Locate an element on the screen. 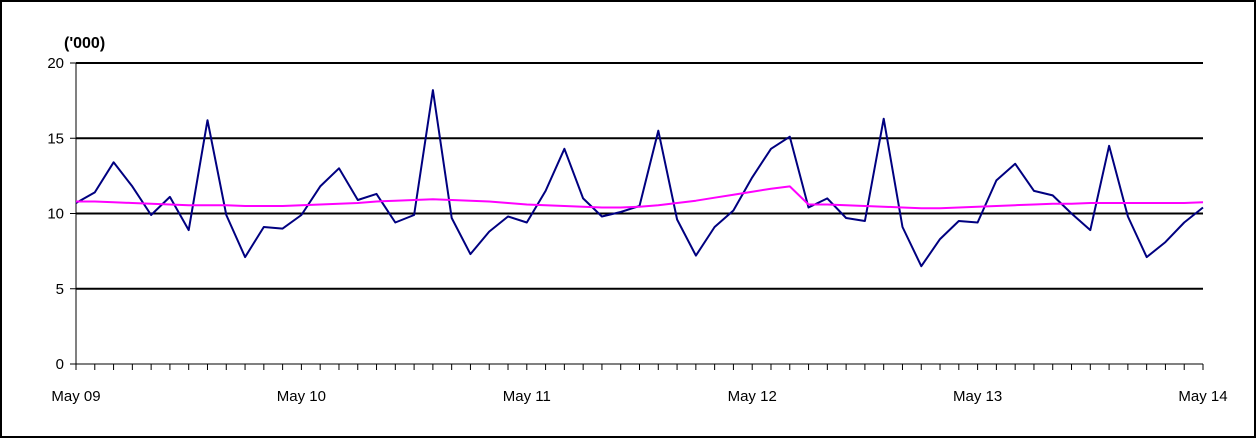  x-tick-label: May 14 is located at coordinates (1202, 396).